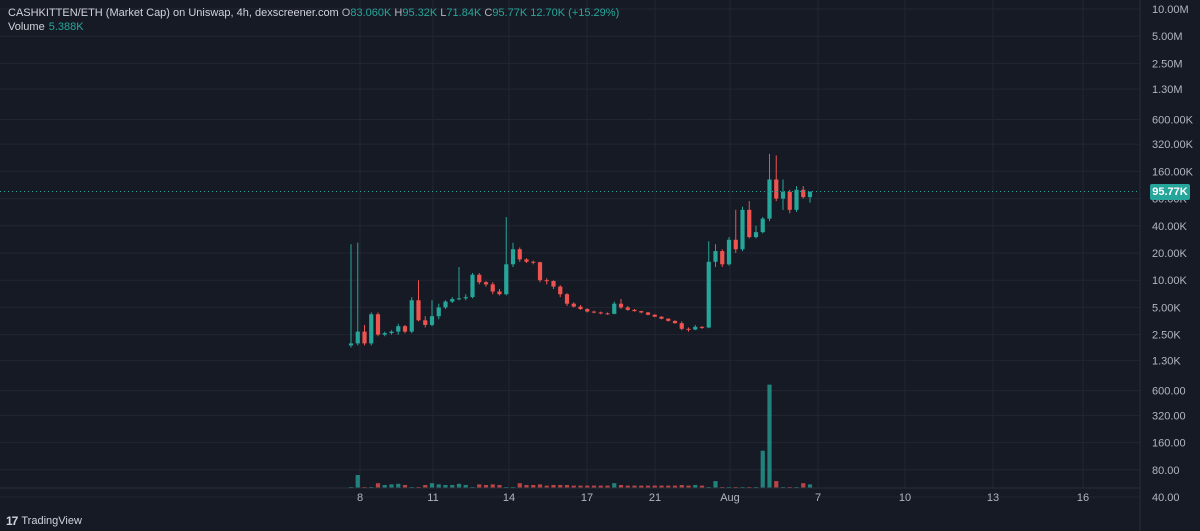  Describe the element at coordinates (1170, 281) in the screenshot. I see `price-tick-label: 10.00K` at that location.